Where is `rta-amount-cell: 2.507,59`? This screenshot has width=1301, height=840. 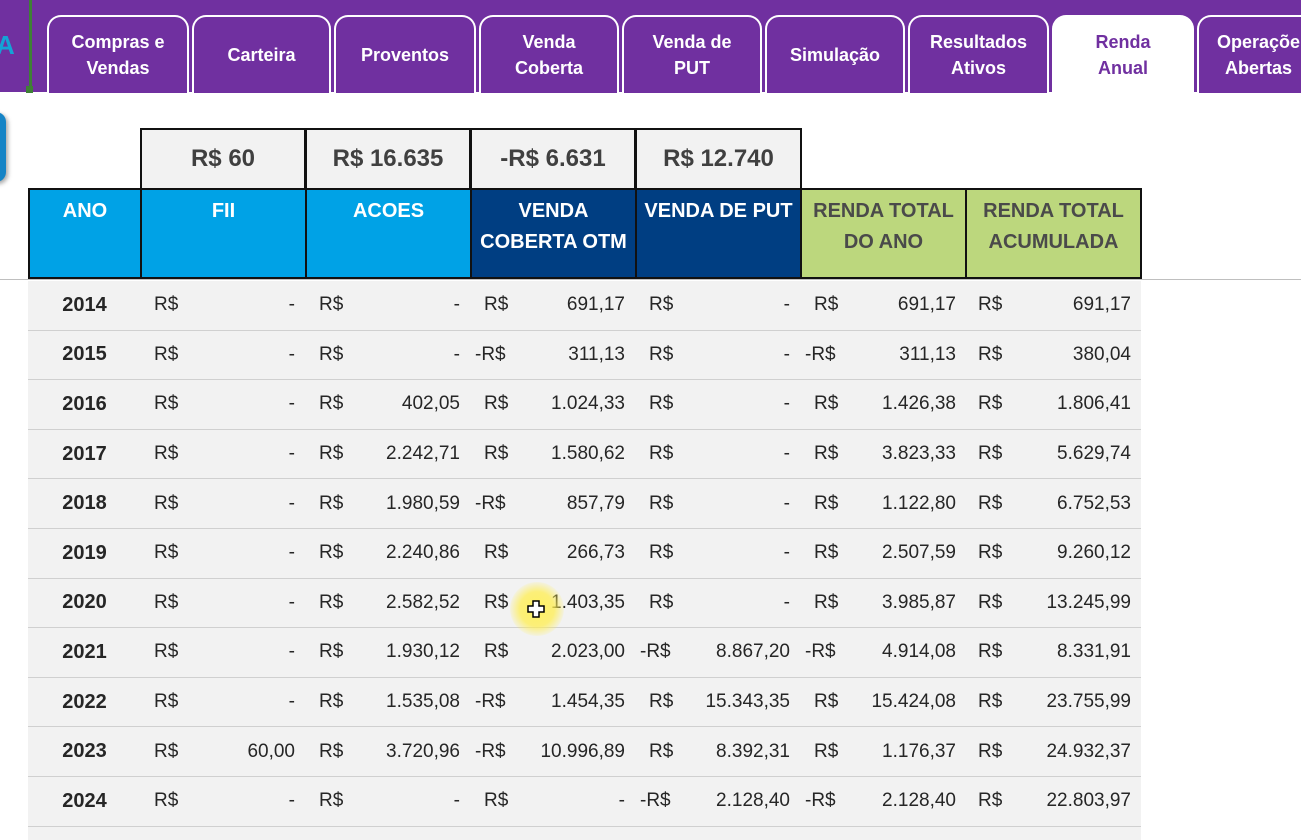 rta-amount-cell: 2.507,59 is located at coordinates (919, 553).